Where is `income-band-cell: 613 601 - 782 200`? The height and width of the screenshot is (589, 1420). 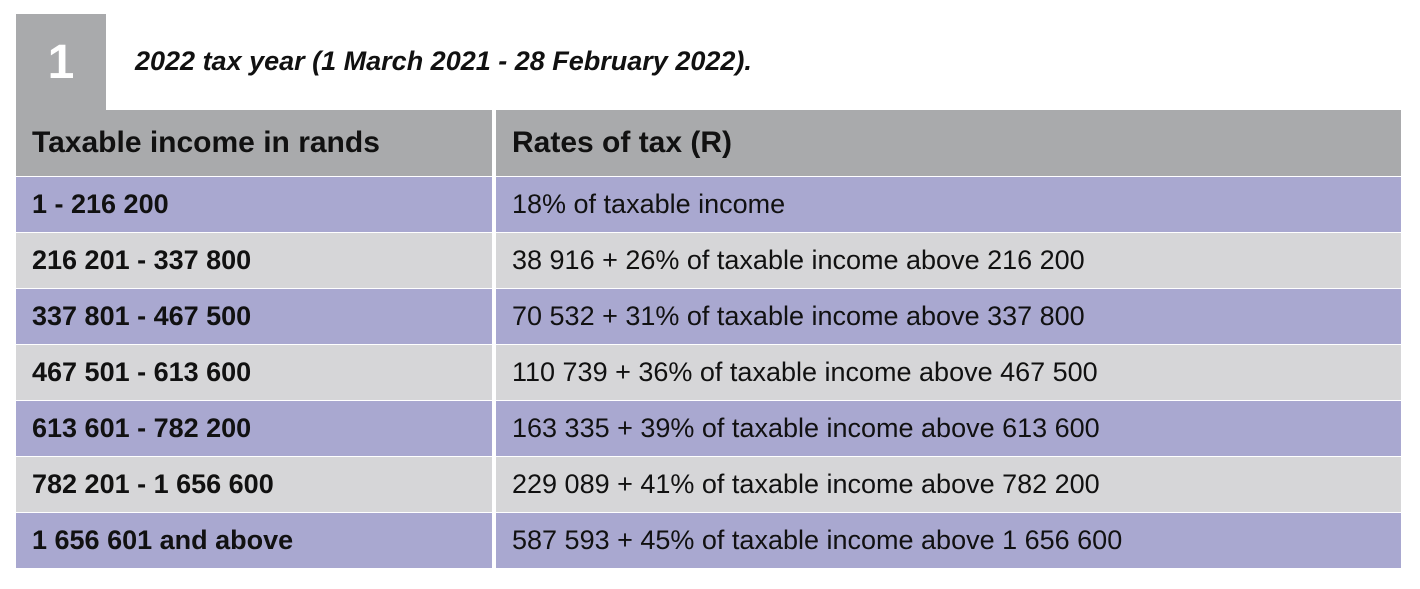
income-band-cell: 613 601 - 782 200 is located at coordinates (255, 428).